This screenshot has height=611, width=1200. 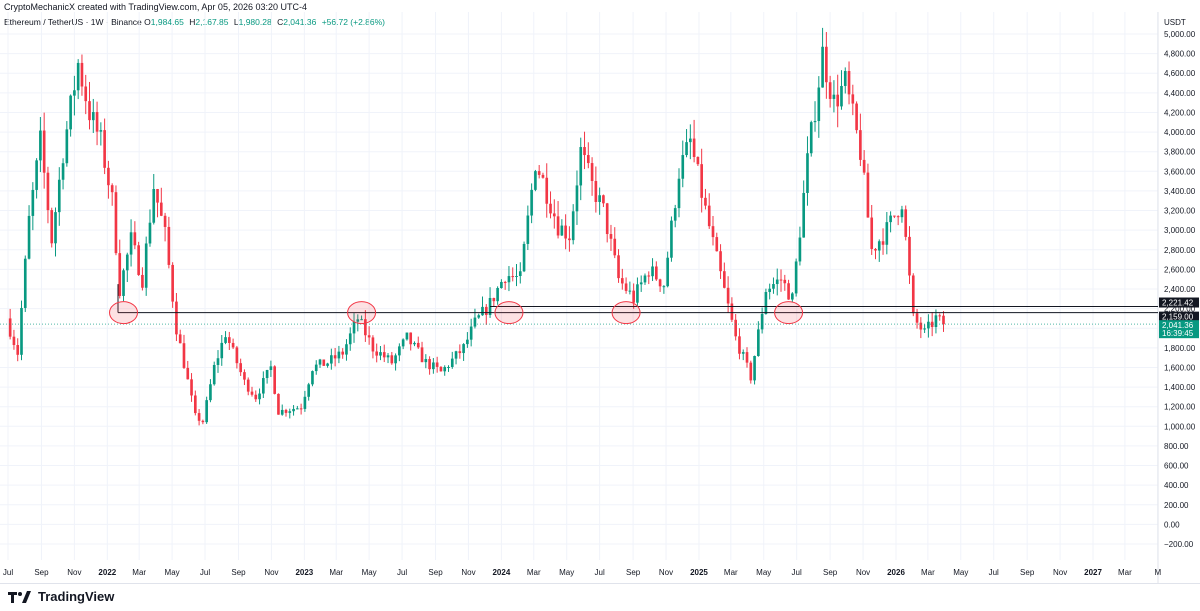 What do you see at coordinates (61, 596) in the screenshot?
I see `tradingview-brand: TradingView` at bounding box center [61, 596].